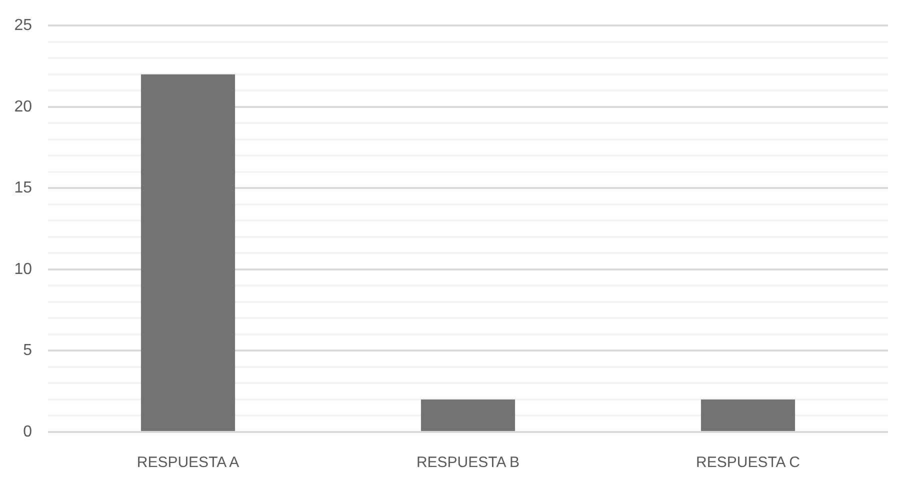 The height and width of the screenshot is (477, 900). I want to click on y-tick-label: 5, so click(27, 351).